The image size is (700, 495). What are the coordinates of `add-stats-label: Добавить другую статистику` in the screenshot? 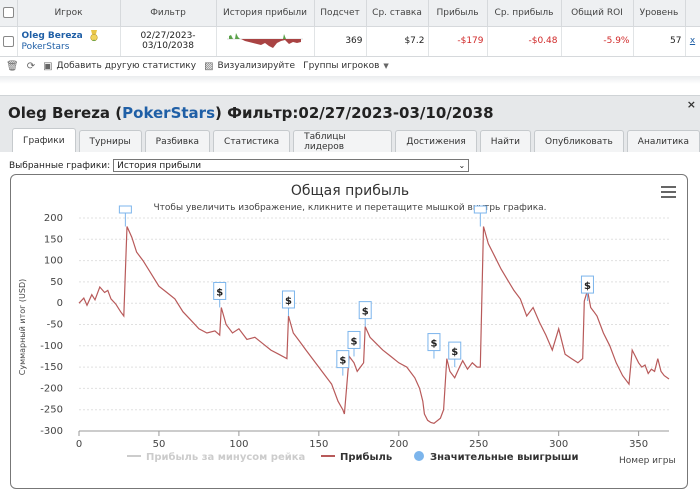 It's located at (126, 66).